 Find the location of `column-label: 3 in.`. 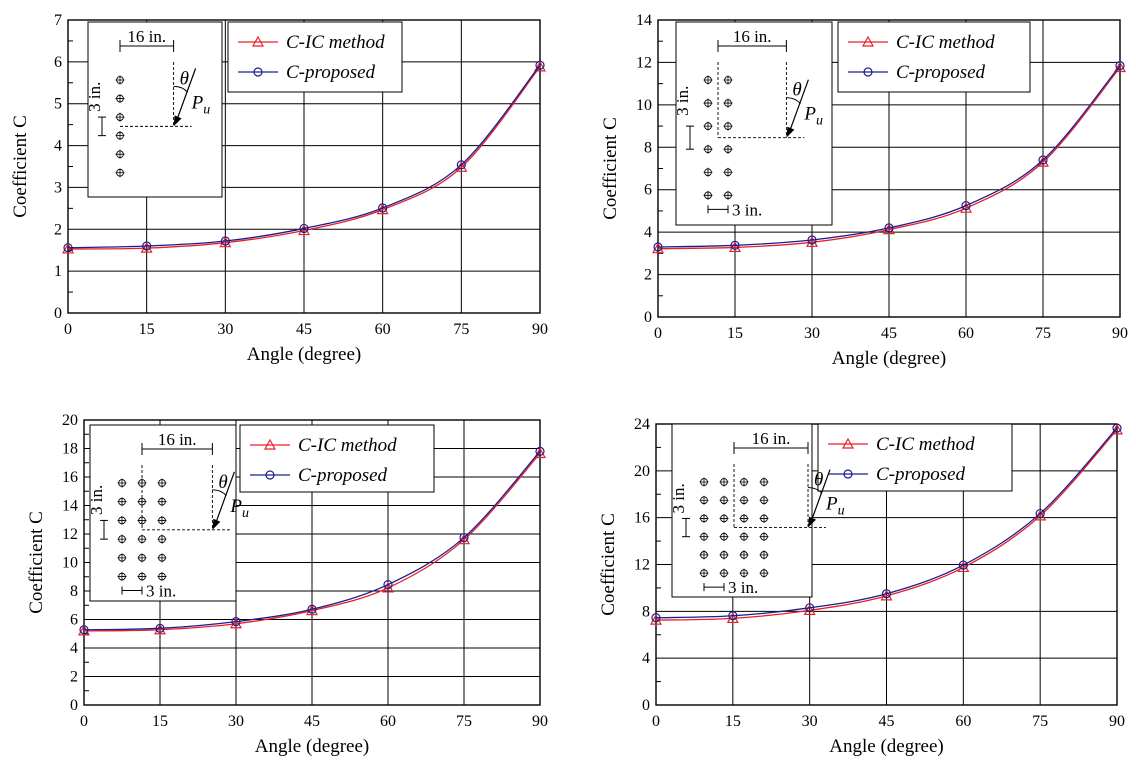

column-label: 3 in. is located at coordinates (743, 587).